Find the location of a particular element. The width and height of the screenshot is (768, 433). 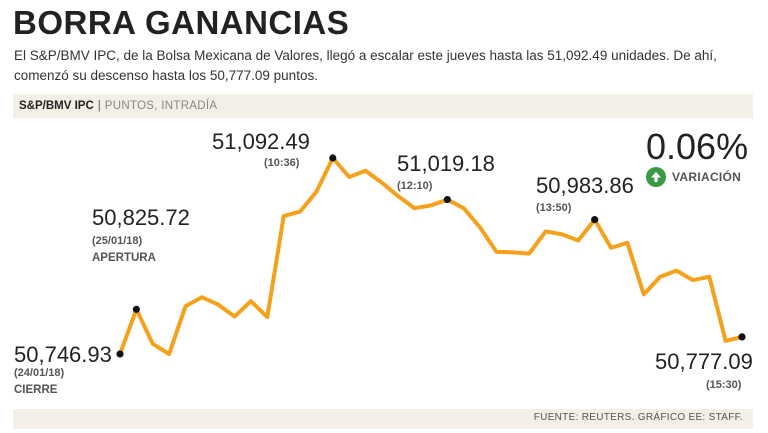

variation-row: VARIACIÓN is located at coordinates (693, 177).